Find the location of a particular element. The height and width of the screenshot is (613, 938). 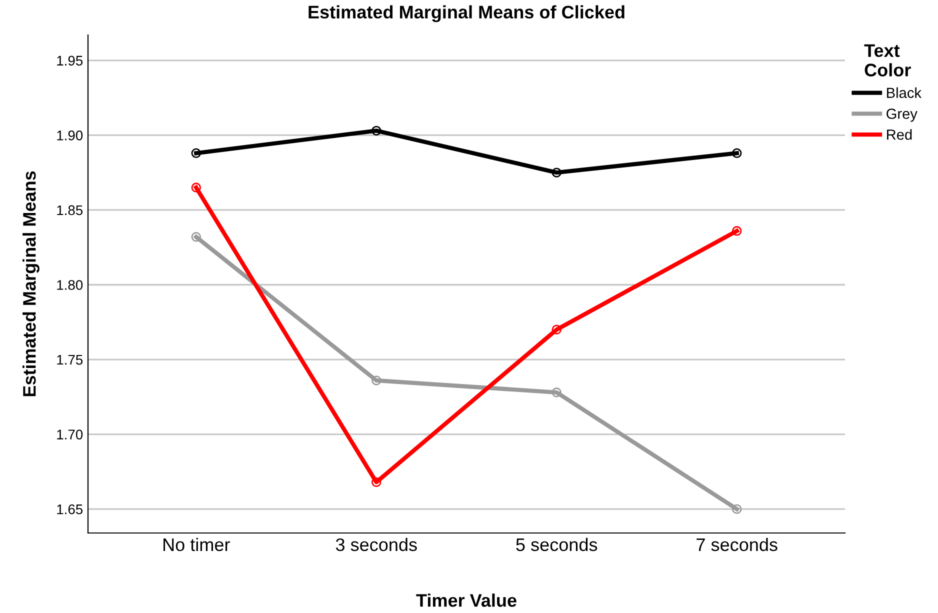

y-tick-label: 1.90 is located at coordinates (70, 135).